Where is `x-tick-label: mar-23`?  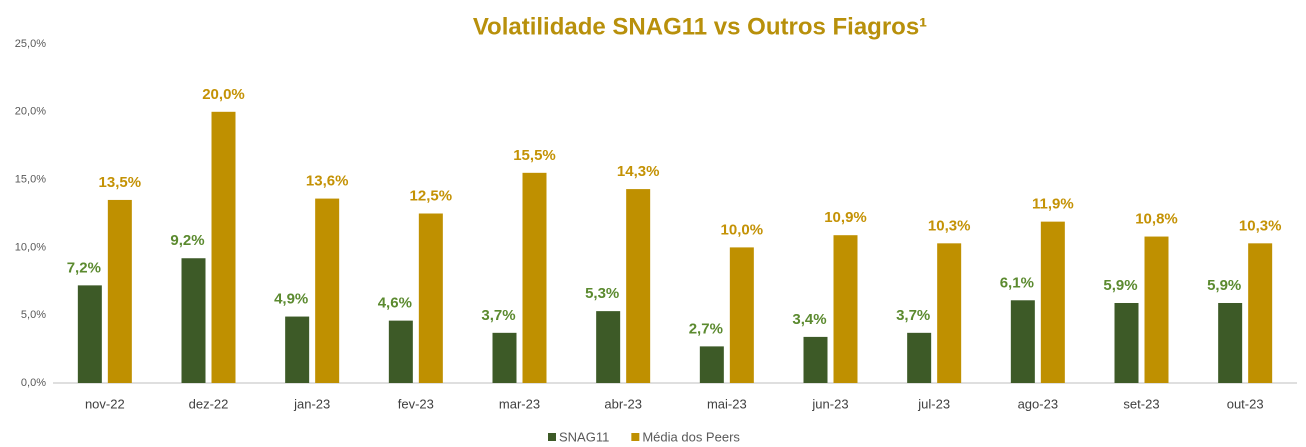
x-tick-label: mar-23 is located at coordinates (519, 403).